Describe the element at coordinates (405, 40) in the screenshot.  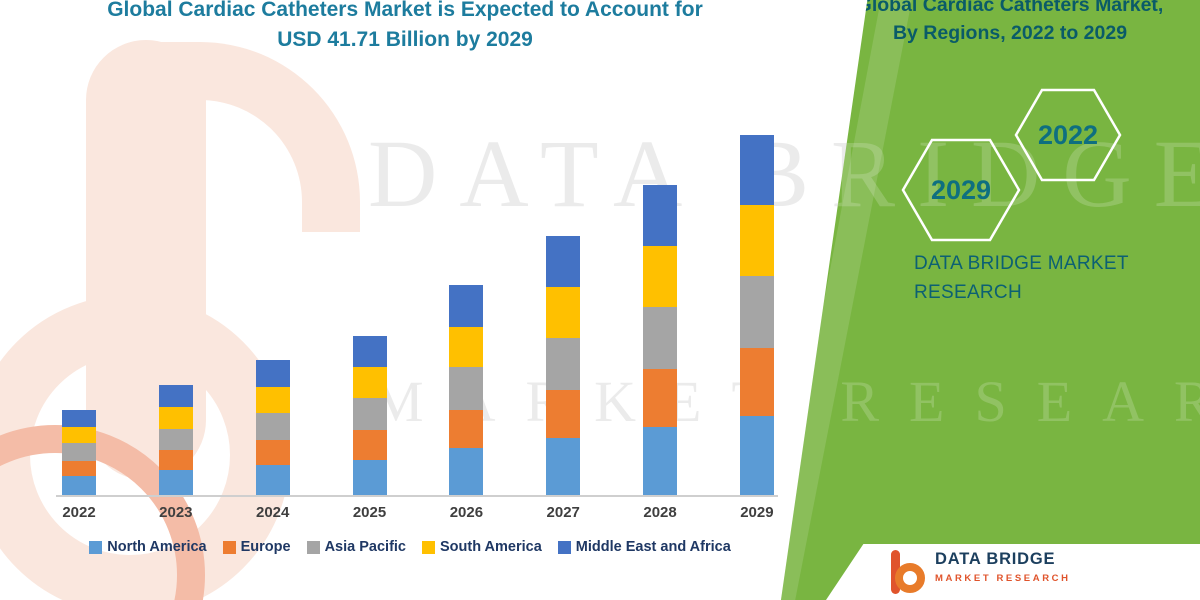
I see `chart-title-line2: USD 41.71 Billion by 2029` at that location.